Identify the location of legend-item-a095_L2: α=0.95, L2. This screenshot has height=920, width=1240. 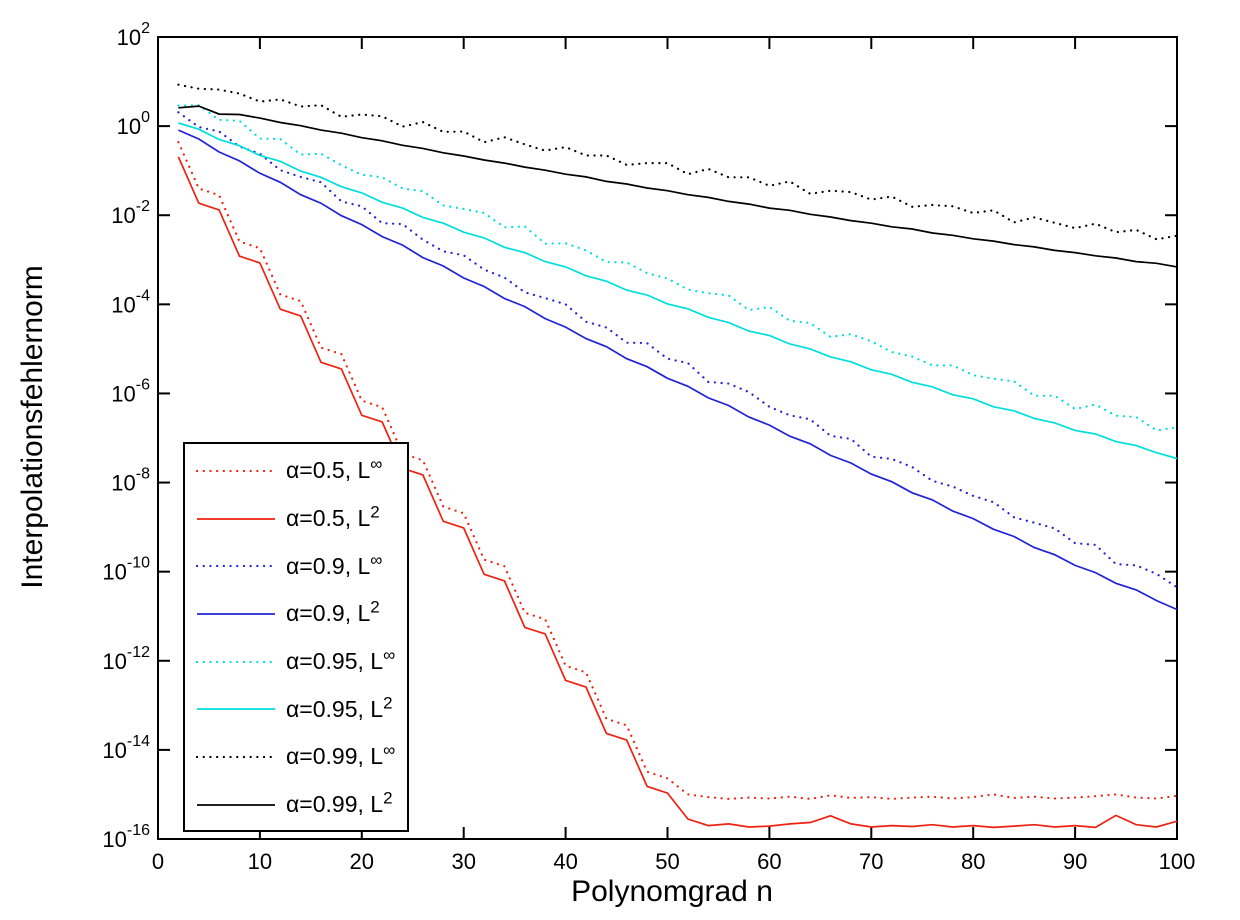
(296, 709).